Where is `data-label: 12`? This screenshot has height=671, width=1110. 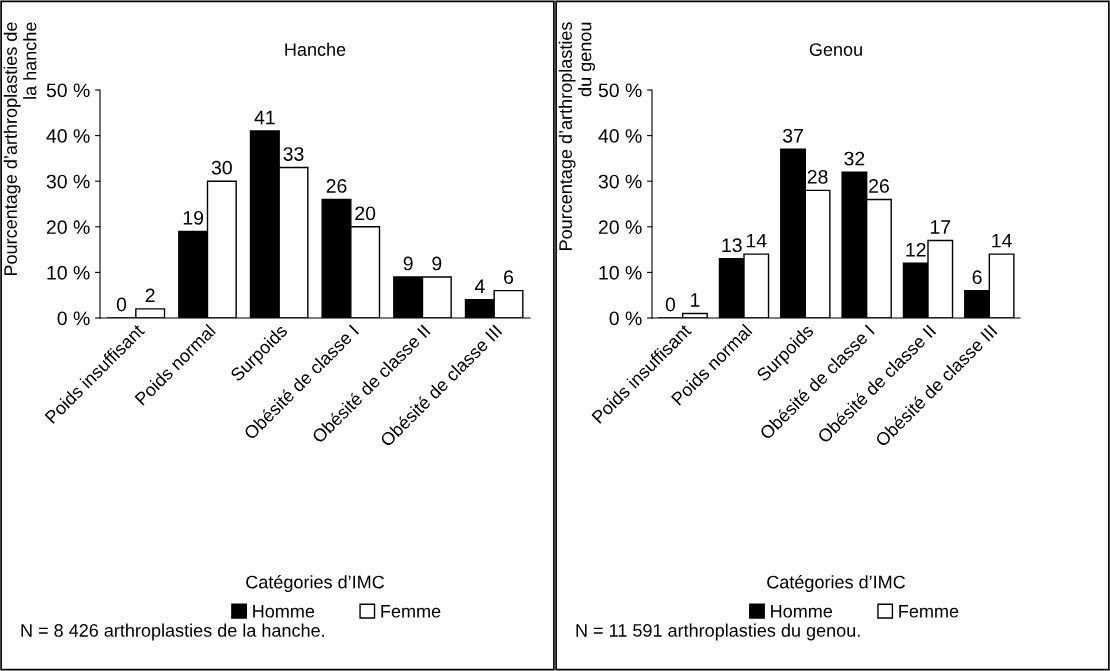
data-label: 12 is located at coordinates (916, 249).